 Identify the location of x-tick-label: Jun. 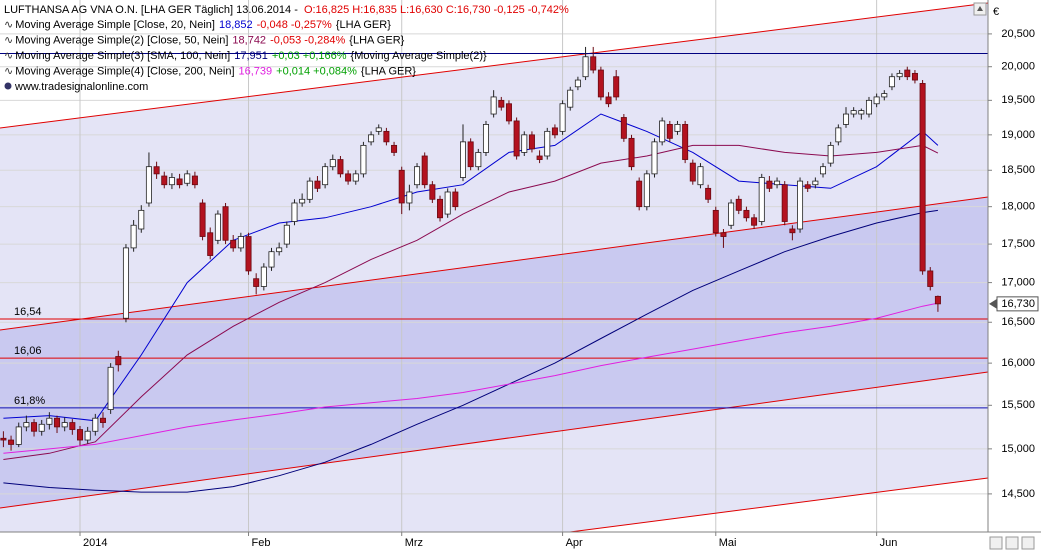
(889, 543).